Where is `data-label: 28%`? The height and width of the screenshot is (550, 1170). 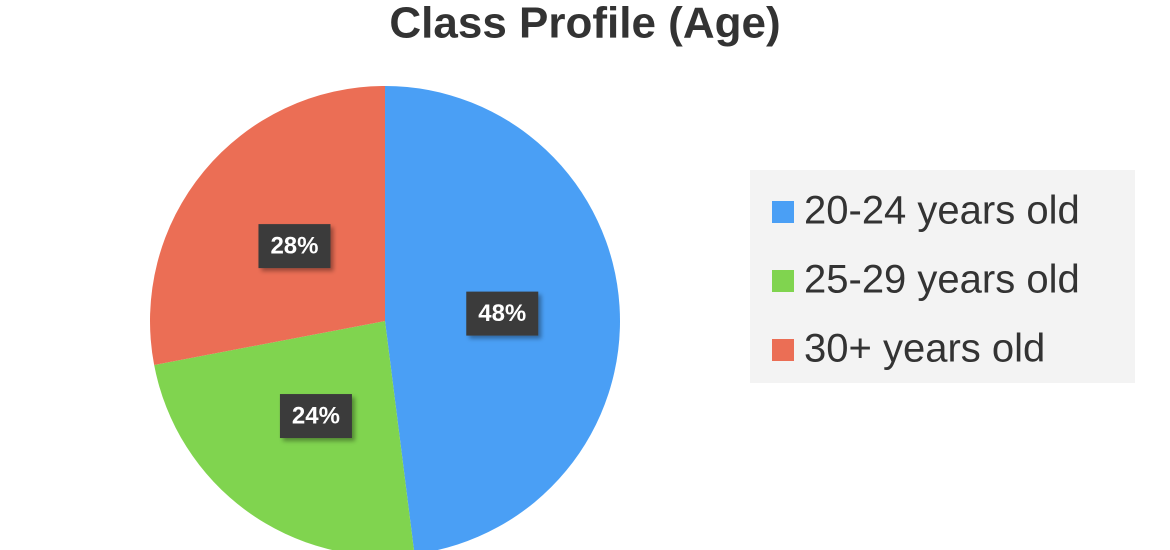
data-label: 28% is located at coordinates (294, 245).